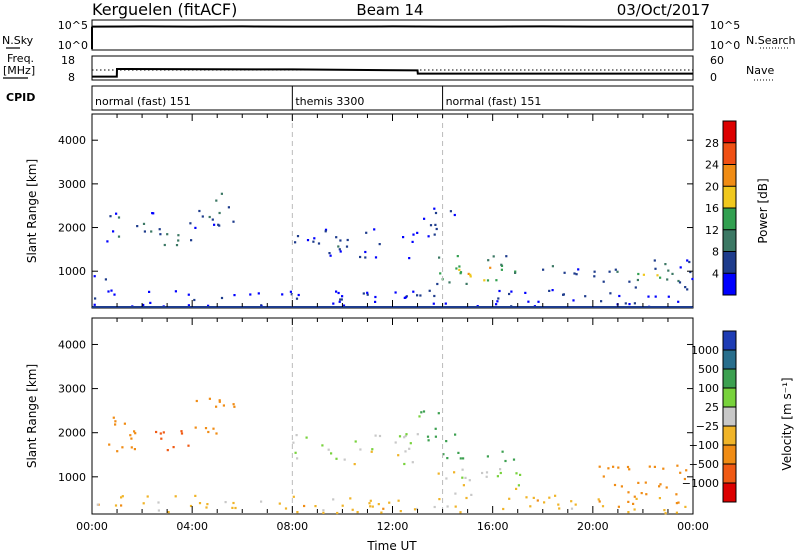 The width and height of the screenshot is (800, 554). Describe the element at coordinates (143, 101) in the screenshot. I see `cpid-mode-label: normal (fast) 151` at that location.